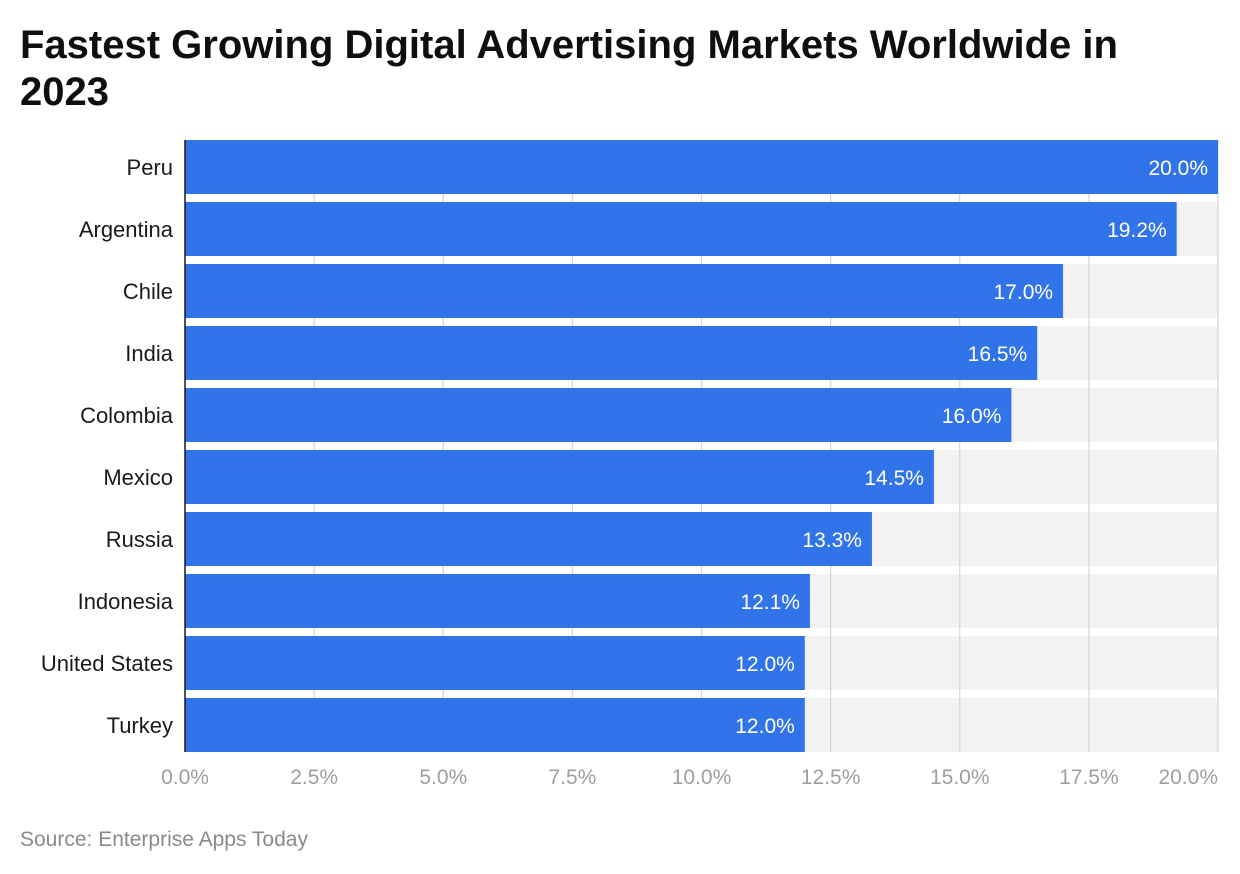 This screenshot has width=1240, height=874. I want to click on x-tick-label: 5.0%, so click(443, 777).